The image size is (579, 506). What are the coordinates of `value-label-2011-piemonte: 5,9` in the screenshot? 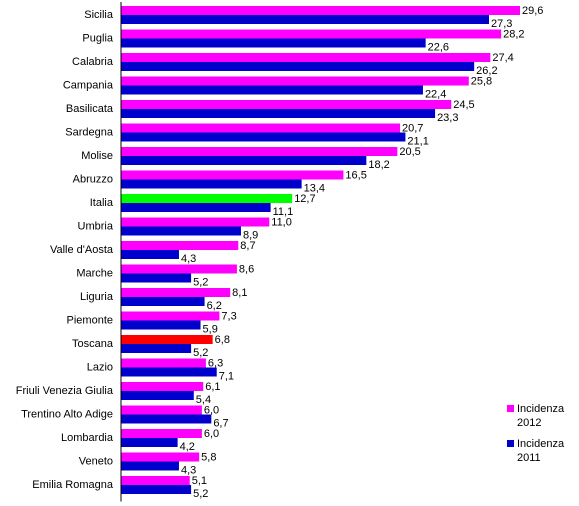 It's located at (210, 330).